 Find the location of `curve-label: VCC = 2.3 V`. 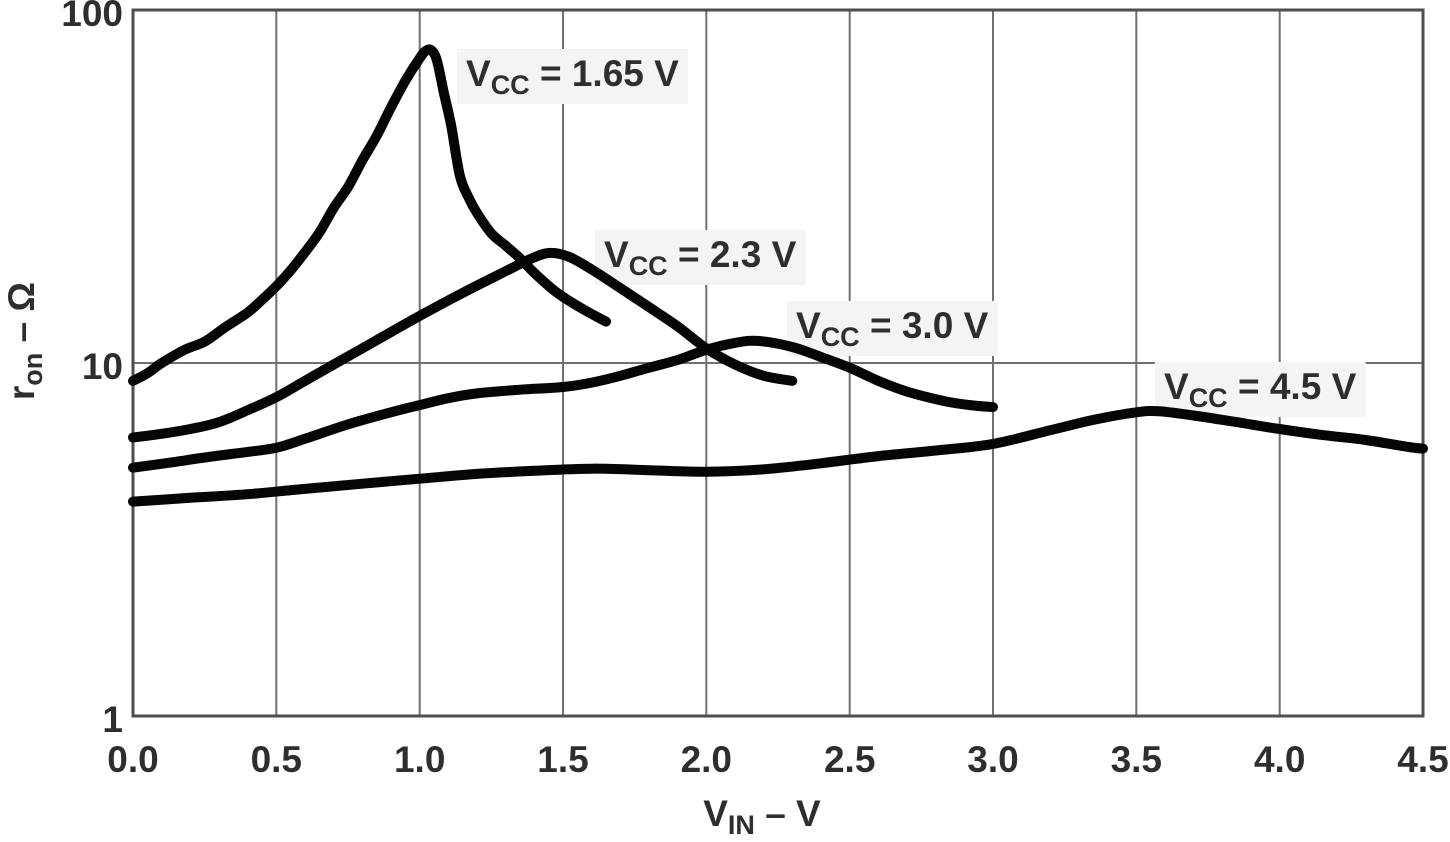

curve-label: VCC = 2.3 V is located at coordinates (700, 257).